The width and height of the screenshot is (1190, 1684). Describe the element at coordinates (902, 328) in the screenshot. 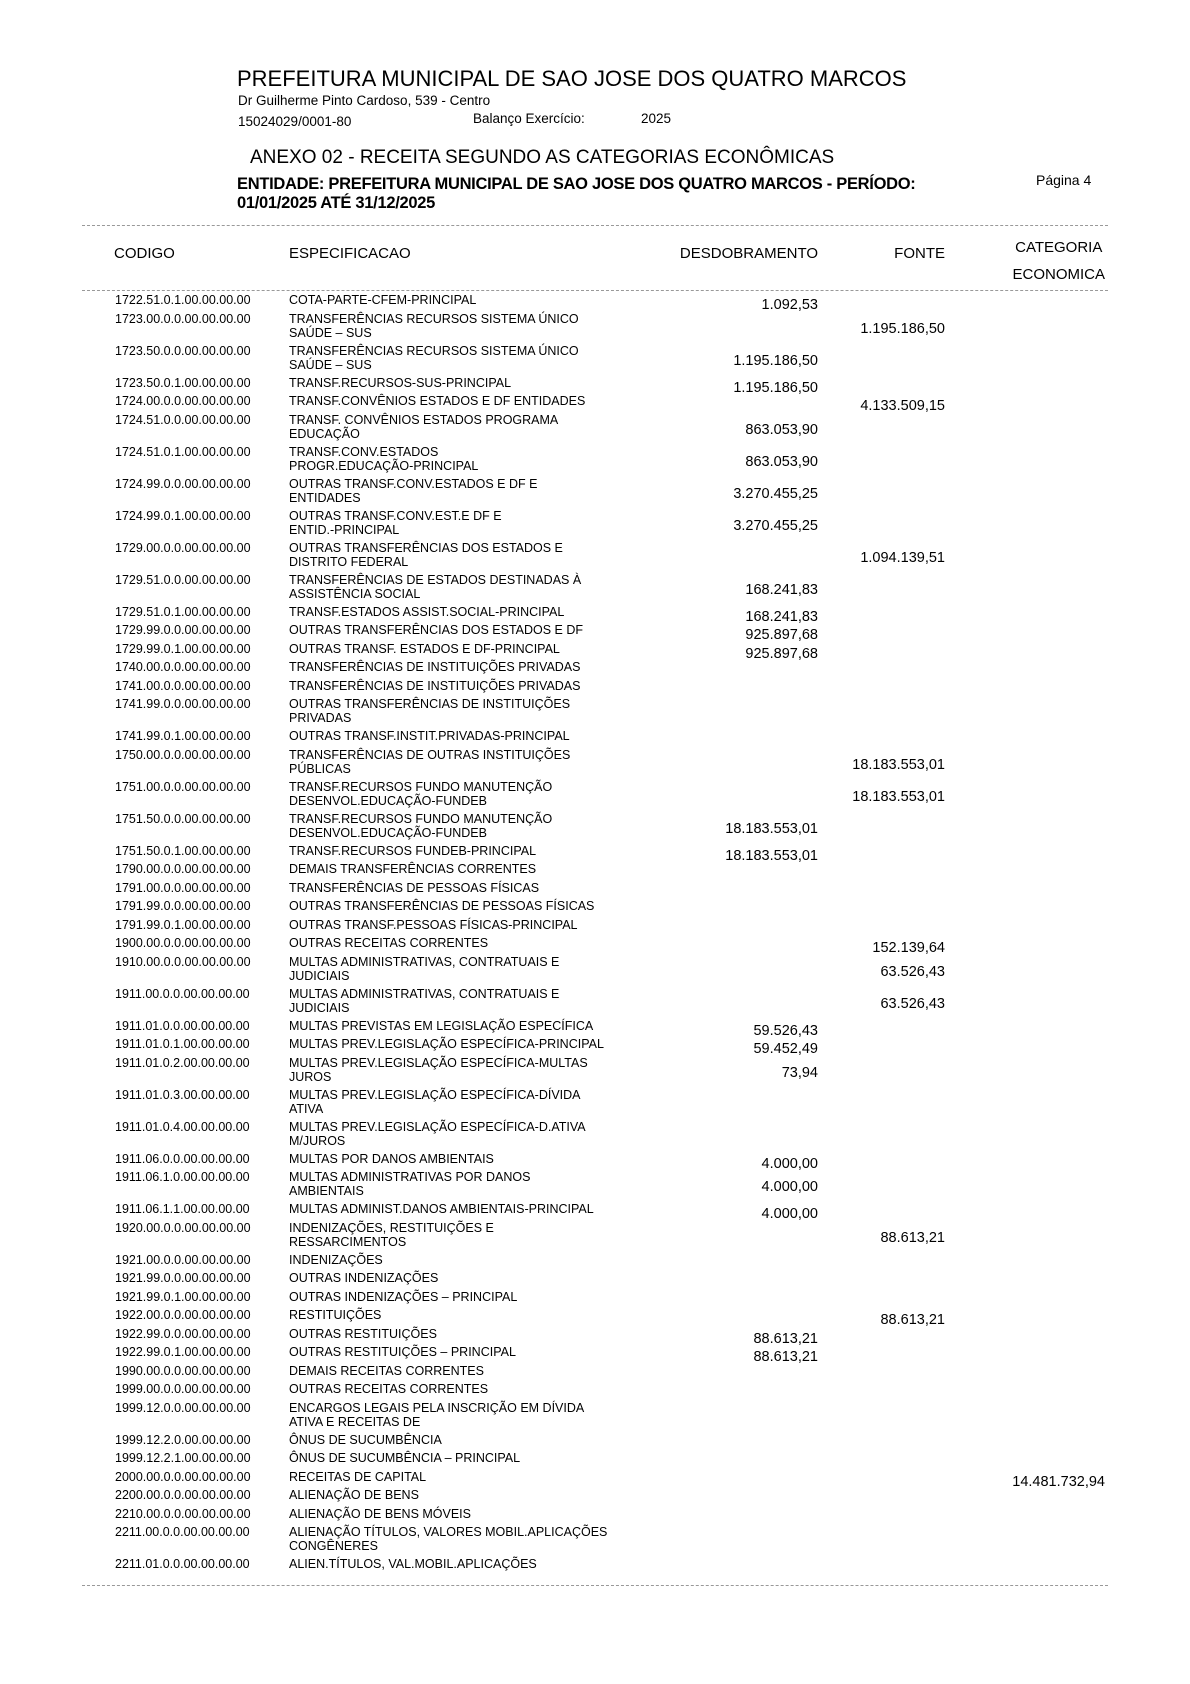

I see `row-fonte: 1.195.186,50` at that location.